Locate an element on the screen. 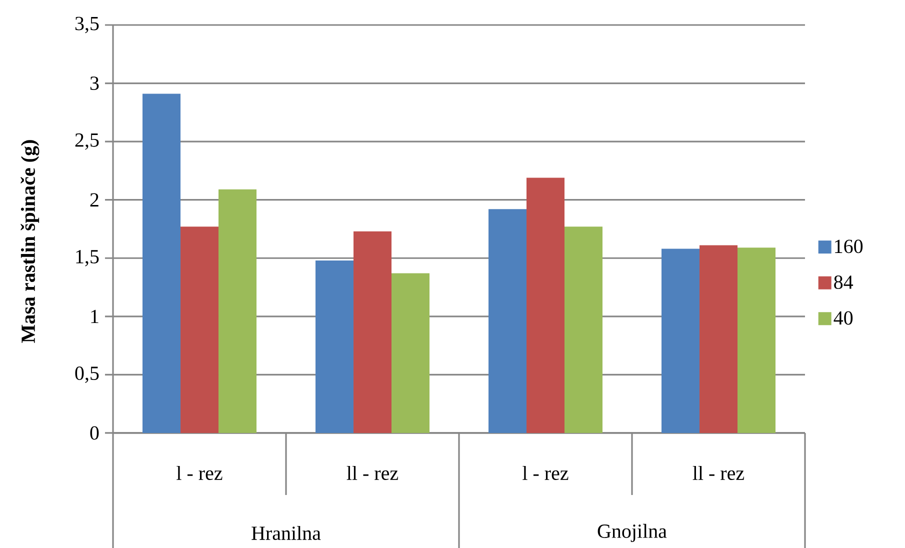  legend-label: 160 is located at coordinates (849, 247).